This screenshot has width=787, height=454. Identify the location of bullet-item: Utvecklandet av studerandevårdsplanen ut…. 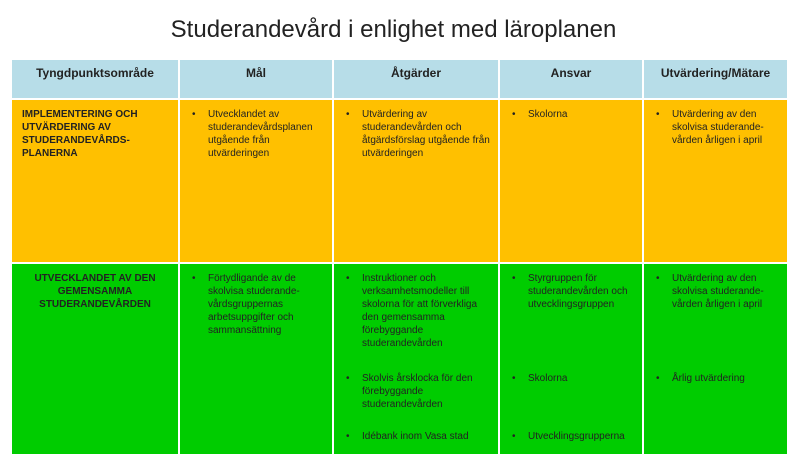
(258, 134).